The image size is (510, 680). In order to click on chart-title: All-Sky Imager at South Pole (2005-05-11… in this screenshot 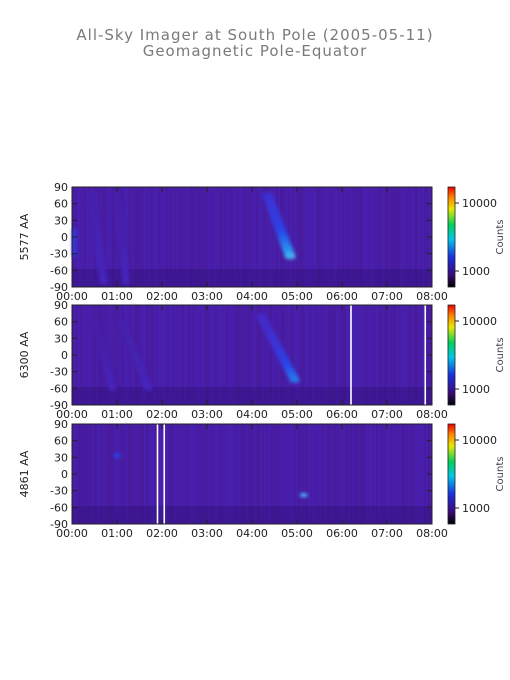, I will do `click(255, 35)`.